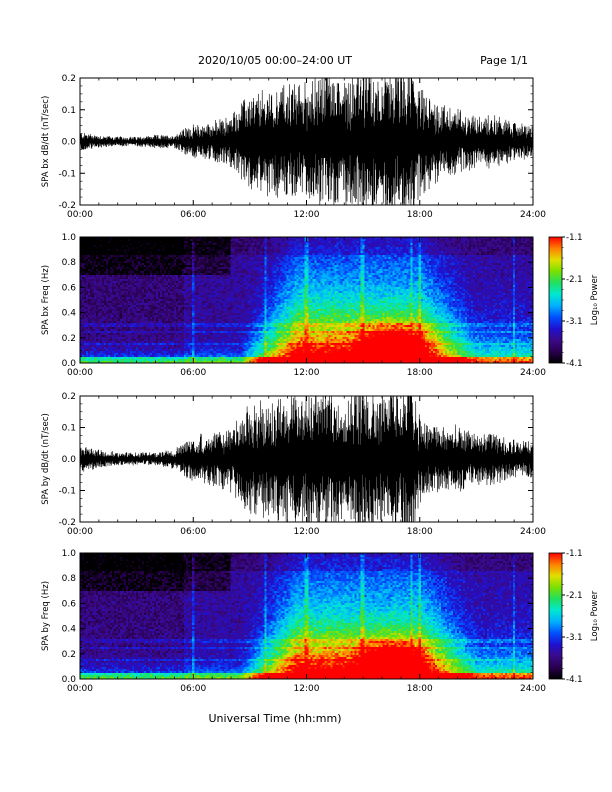 The image size is (612, 792). Describe the element at coordinates (46, 459) in the screenshot. I see `y-axis-label: SPA by dB/dt (nT/sec)` at that location.